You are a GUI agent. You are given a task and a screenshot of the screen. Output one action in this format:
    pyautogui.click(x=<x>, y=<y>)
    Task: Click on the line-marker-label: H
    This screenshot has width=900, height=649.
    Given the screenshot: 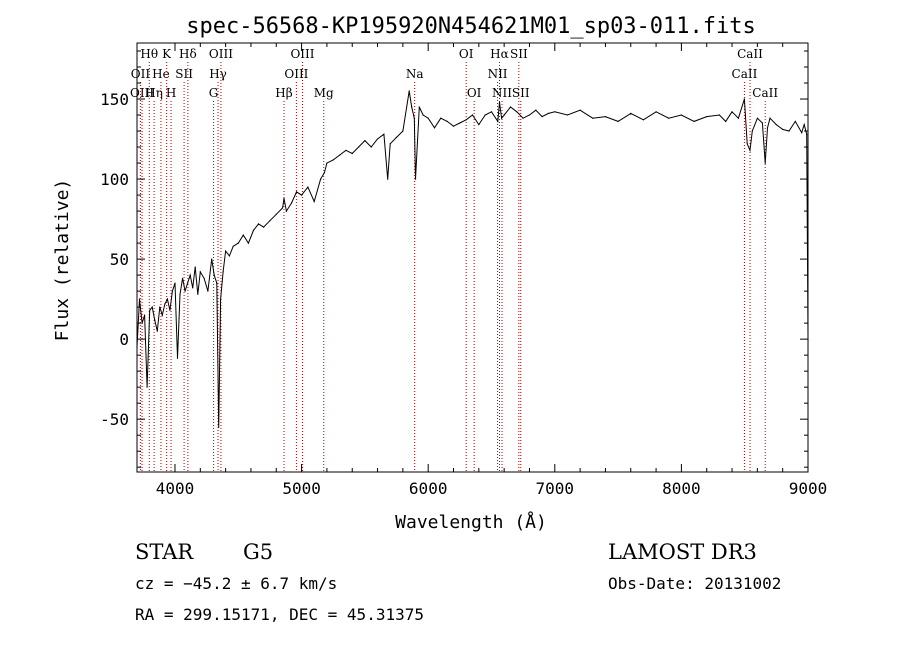 What is the action you would take?
    pyautogui.click(x=171, y=93)
    